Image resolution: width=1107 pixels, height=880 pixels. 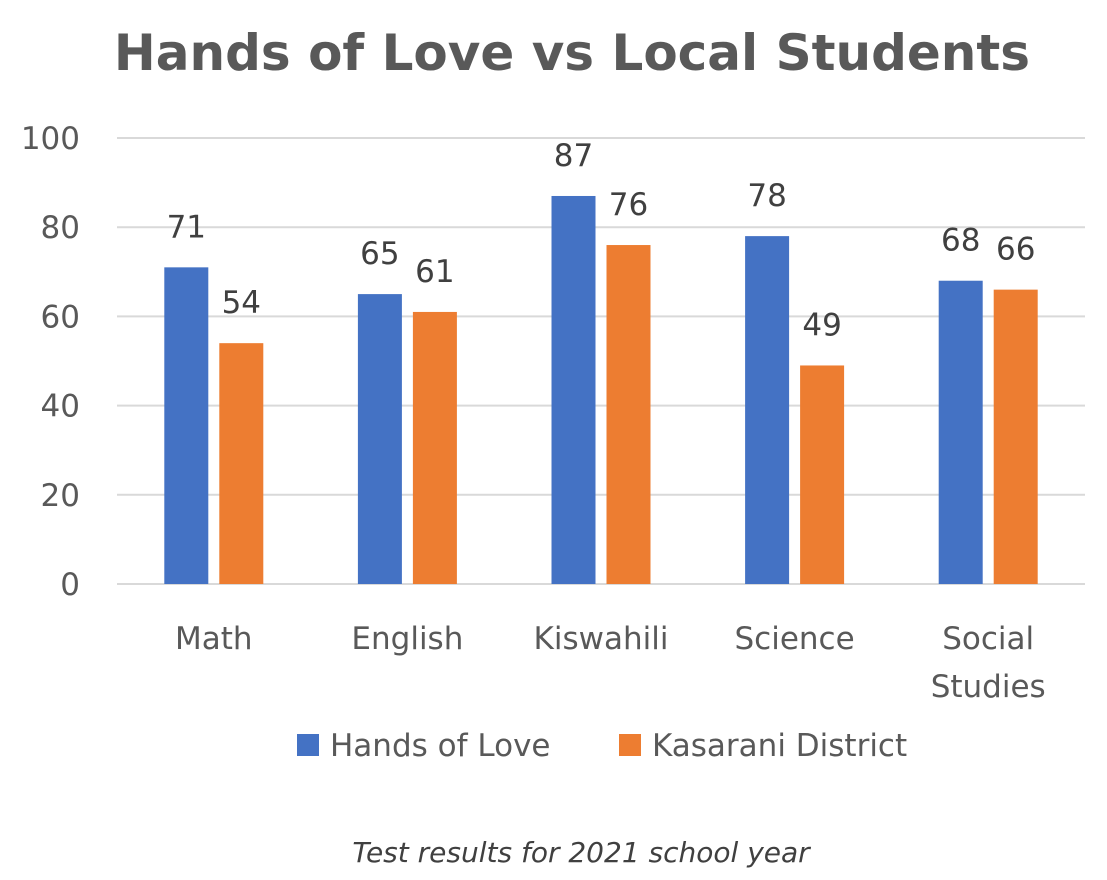 What do you see at coordinates (186, 227) in the screenshot?
I see `data-label: 71` at bounding box center [186, 227].